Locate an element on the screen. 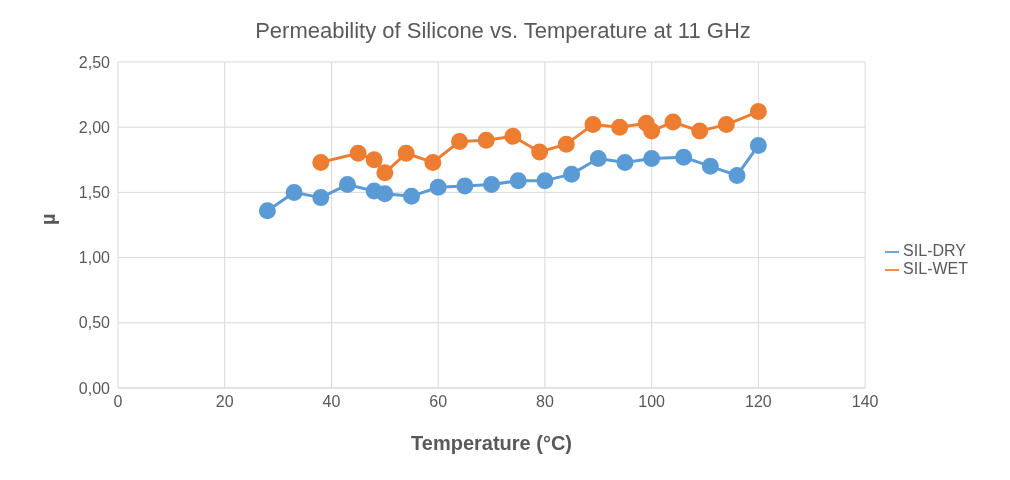 The image size is (1010, 480). x-tick-label: 120 is located at coordinates (758, 402).